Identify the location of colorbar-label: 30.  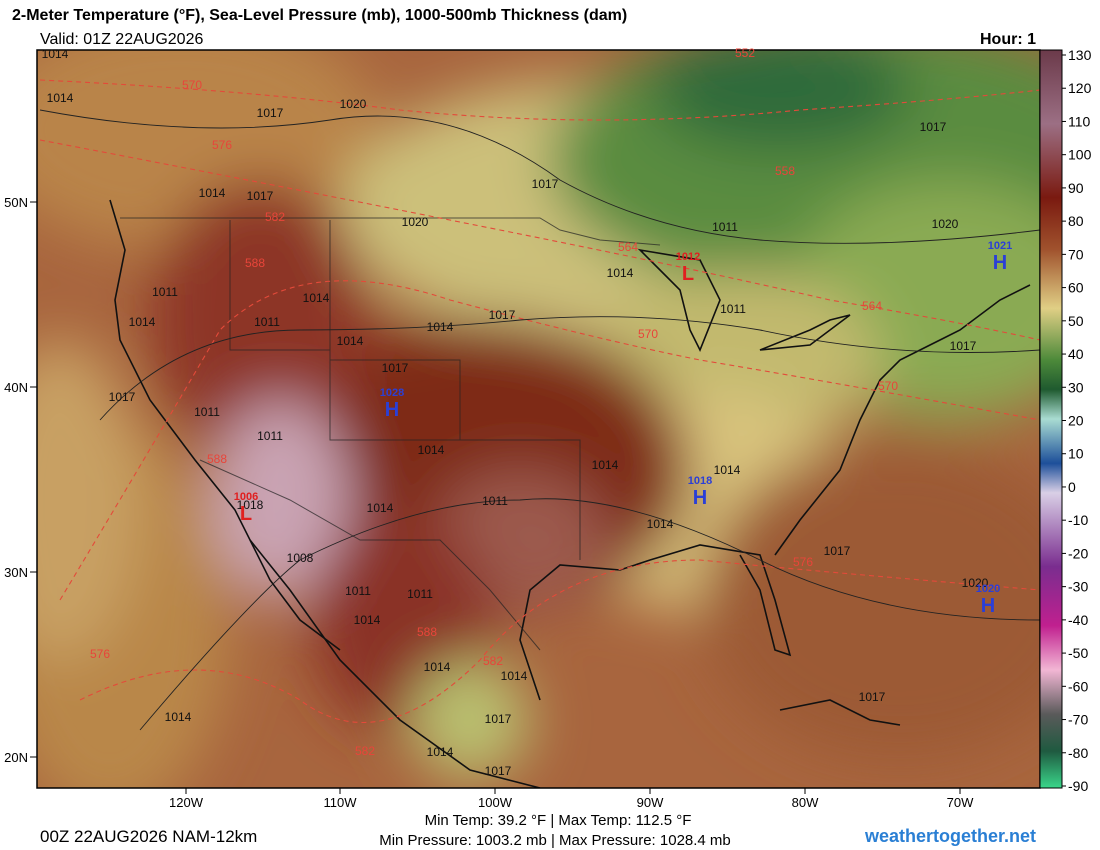
(1076, 387).